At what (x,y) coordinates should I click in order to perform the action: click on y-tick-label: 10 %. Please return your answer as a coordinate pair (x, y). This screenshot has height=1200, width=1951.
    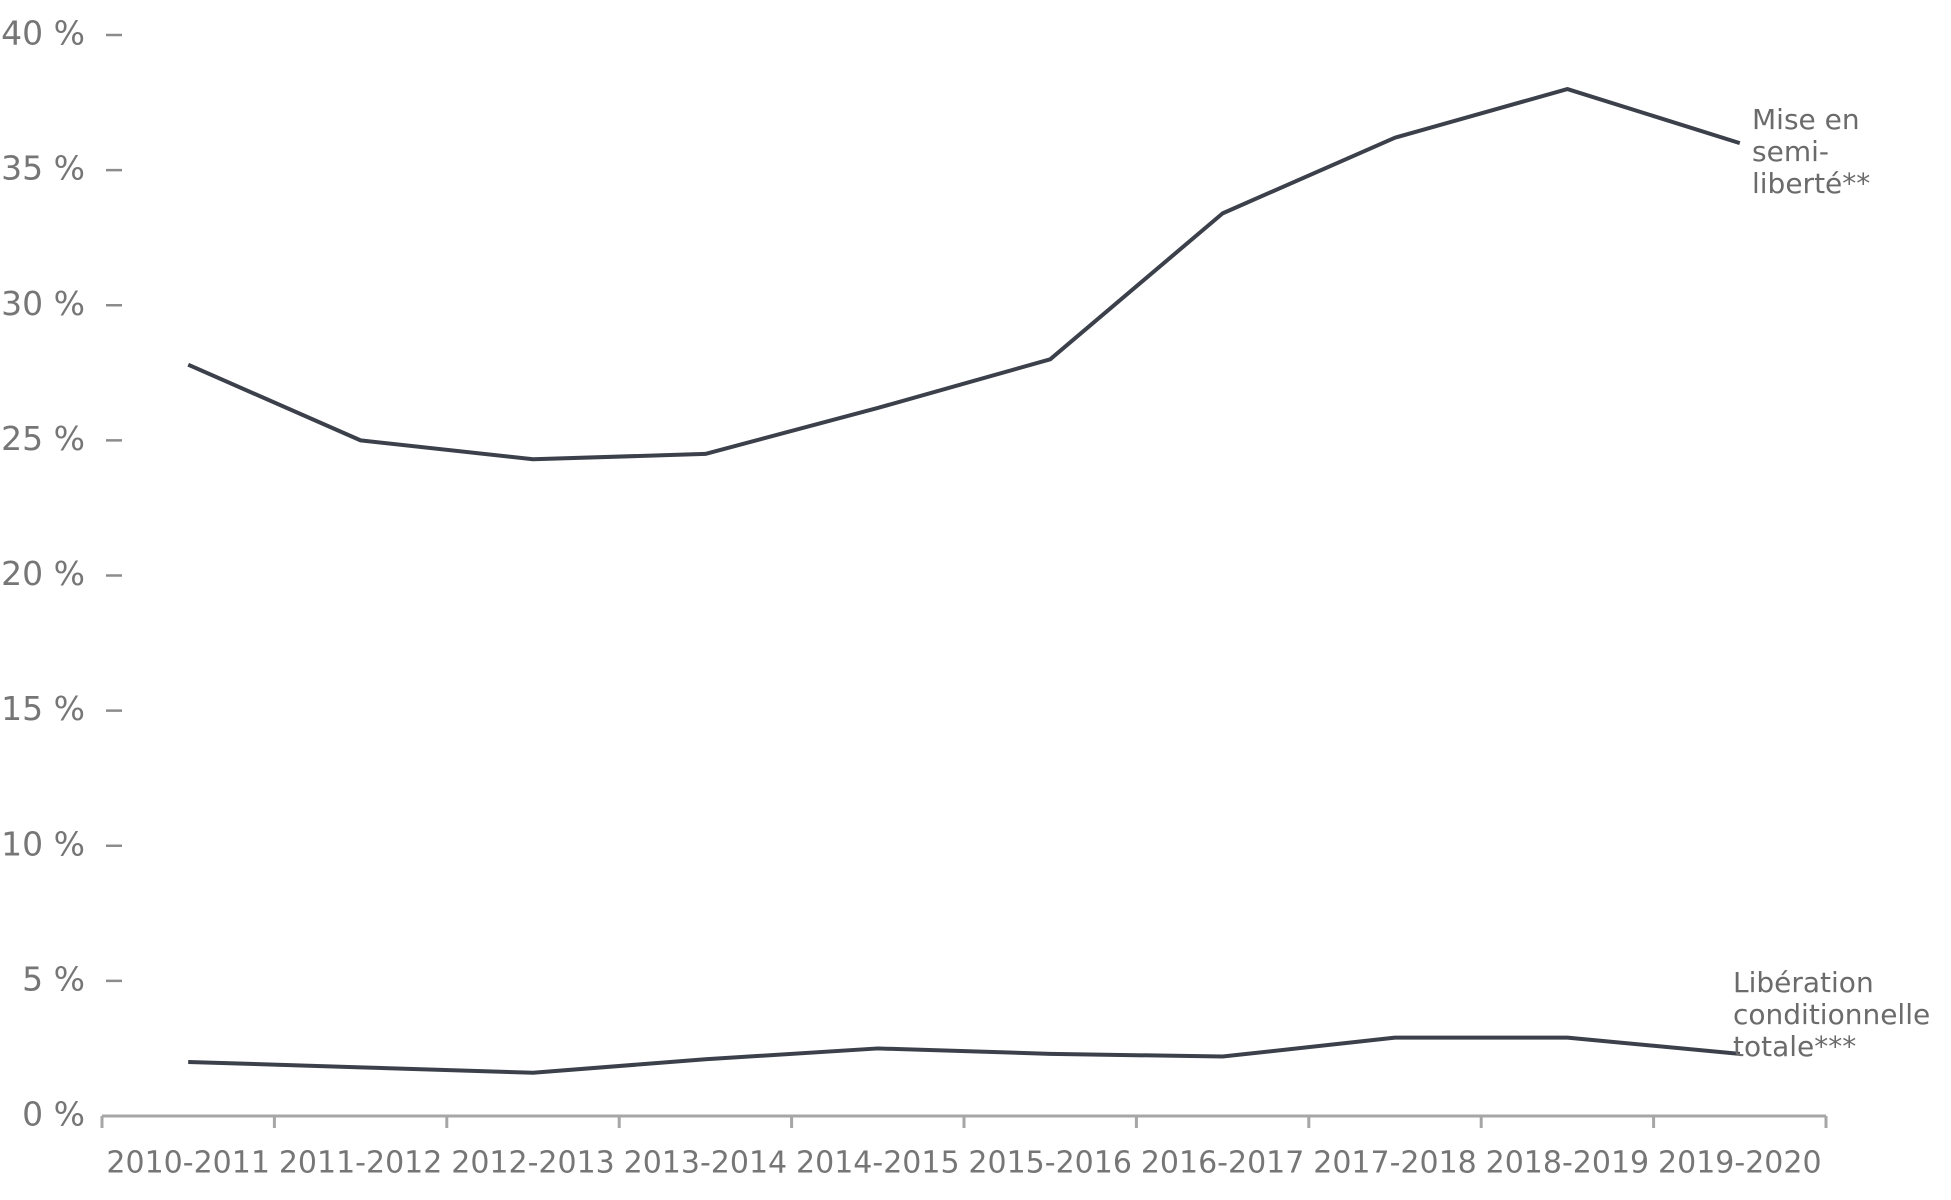
    Looking at the image, I should click on (43, 843).